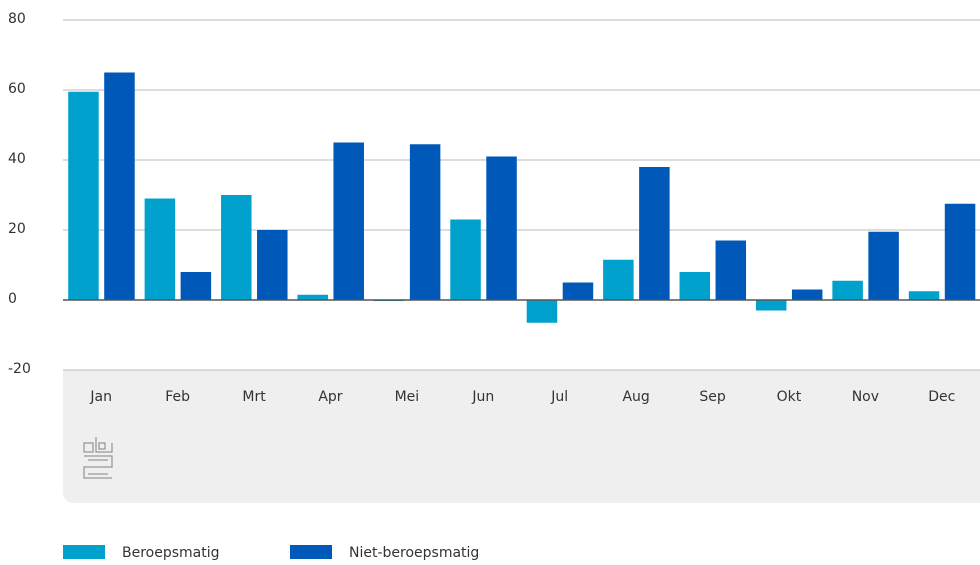 This screenshot has height=565, width=980. What do you see at coordinates (177, 397) in the screenshot?
I see `x-tick-label: Feb` at bounding box center [177, 397].